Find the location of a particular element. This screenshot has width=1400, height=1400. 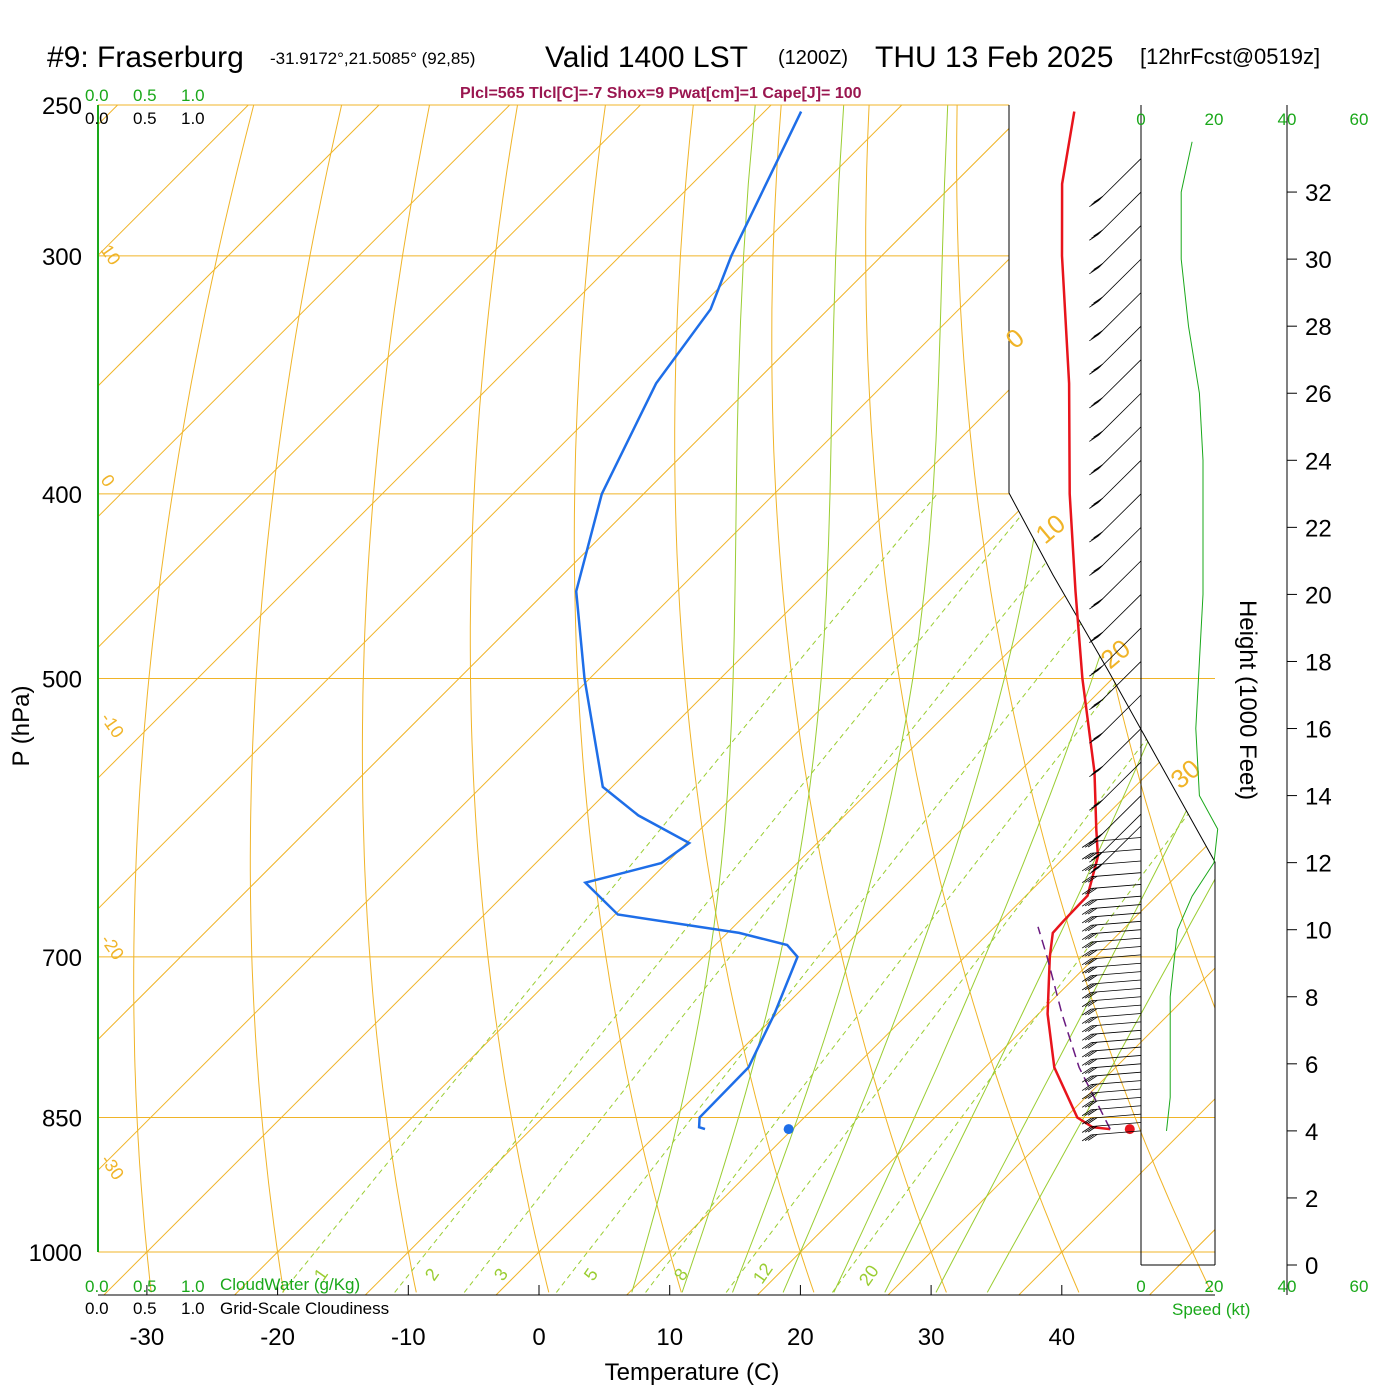

temperature-tick-label: 40 is located at coordinates (1061, 1337).